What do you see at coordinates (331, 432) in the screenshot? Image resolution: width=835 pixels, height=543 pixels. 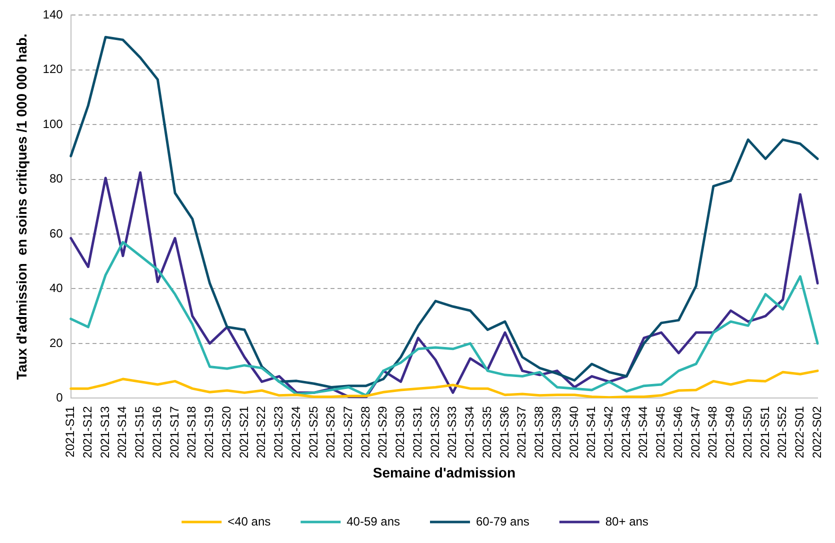 I see `x-tick-label: 2021-S26` at bounding box center [331, 432].